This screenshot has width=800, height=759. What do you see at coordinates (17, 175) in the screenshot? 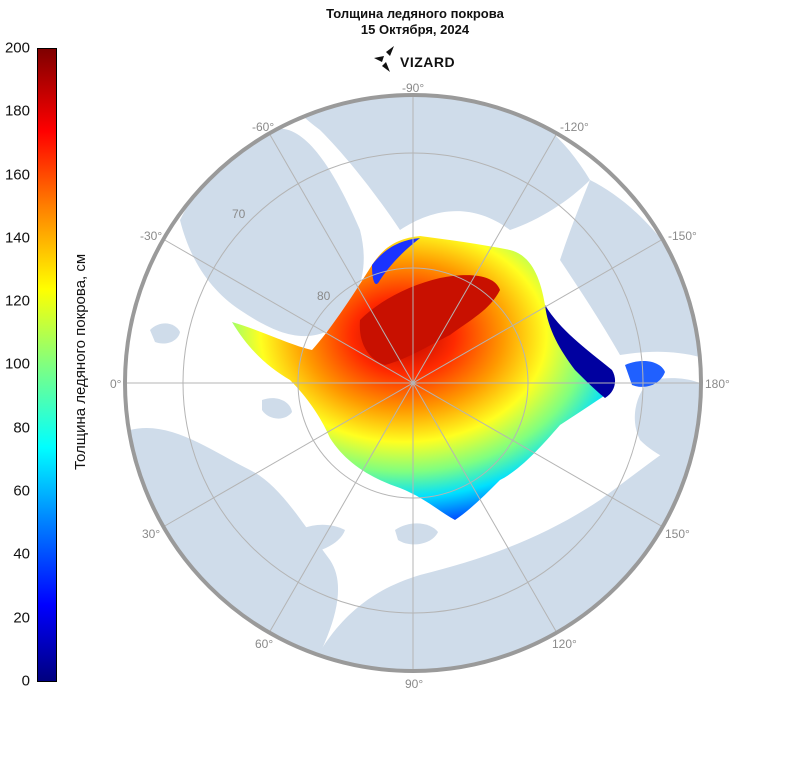
I see `colorbar-tick: 160` at bounding box center [17, 175].